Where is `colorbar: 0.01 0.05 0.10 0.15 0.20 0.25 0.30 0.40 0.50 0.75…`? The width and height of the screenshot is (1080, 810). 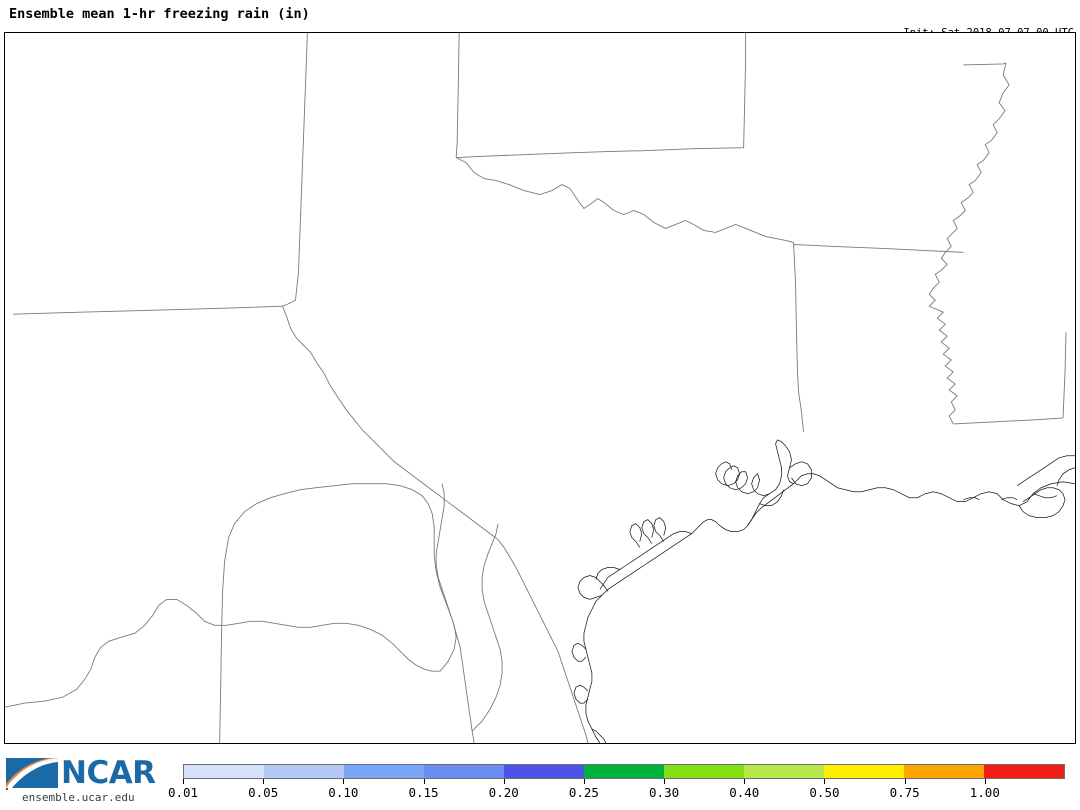 colorbar: 0.01 0.05 0.10 0.15 0.20 0.25 0.30 0.40 0.50 0.75… is located at coordinates (616, 786).